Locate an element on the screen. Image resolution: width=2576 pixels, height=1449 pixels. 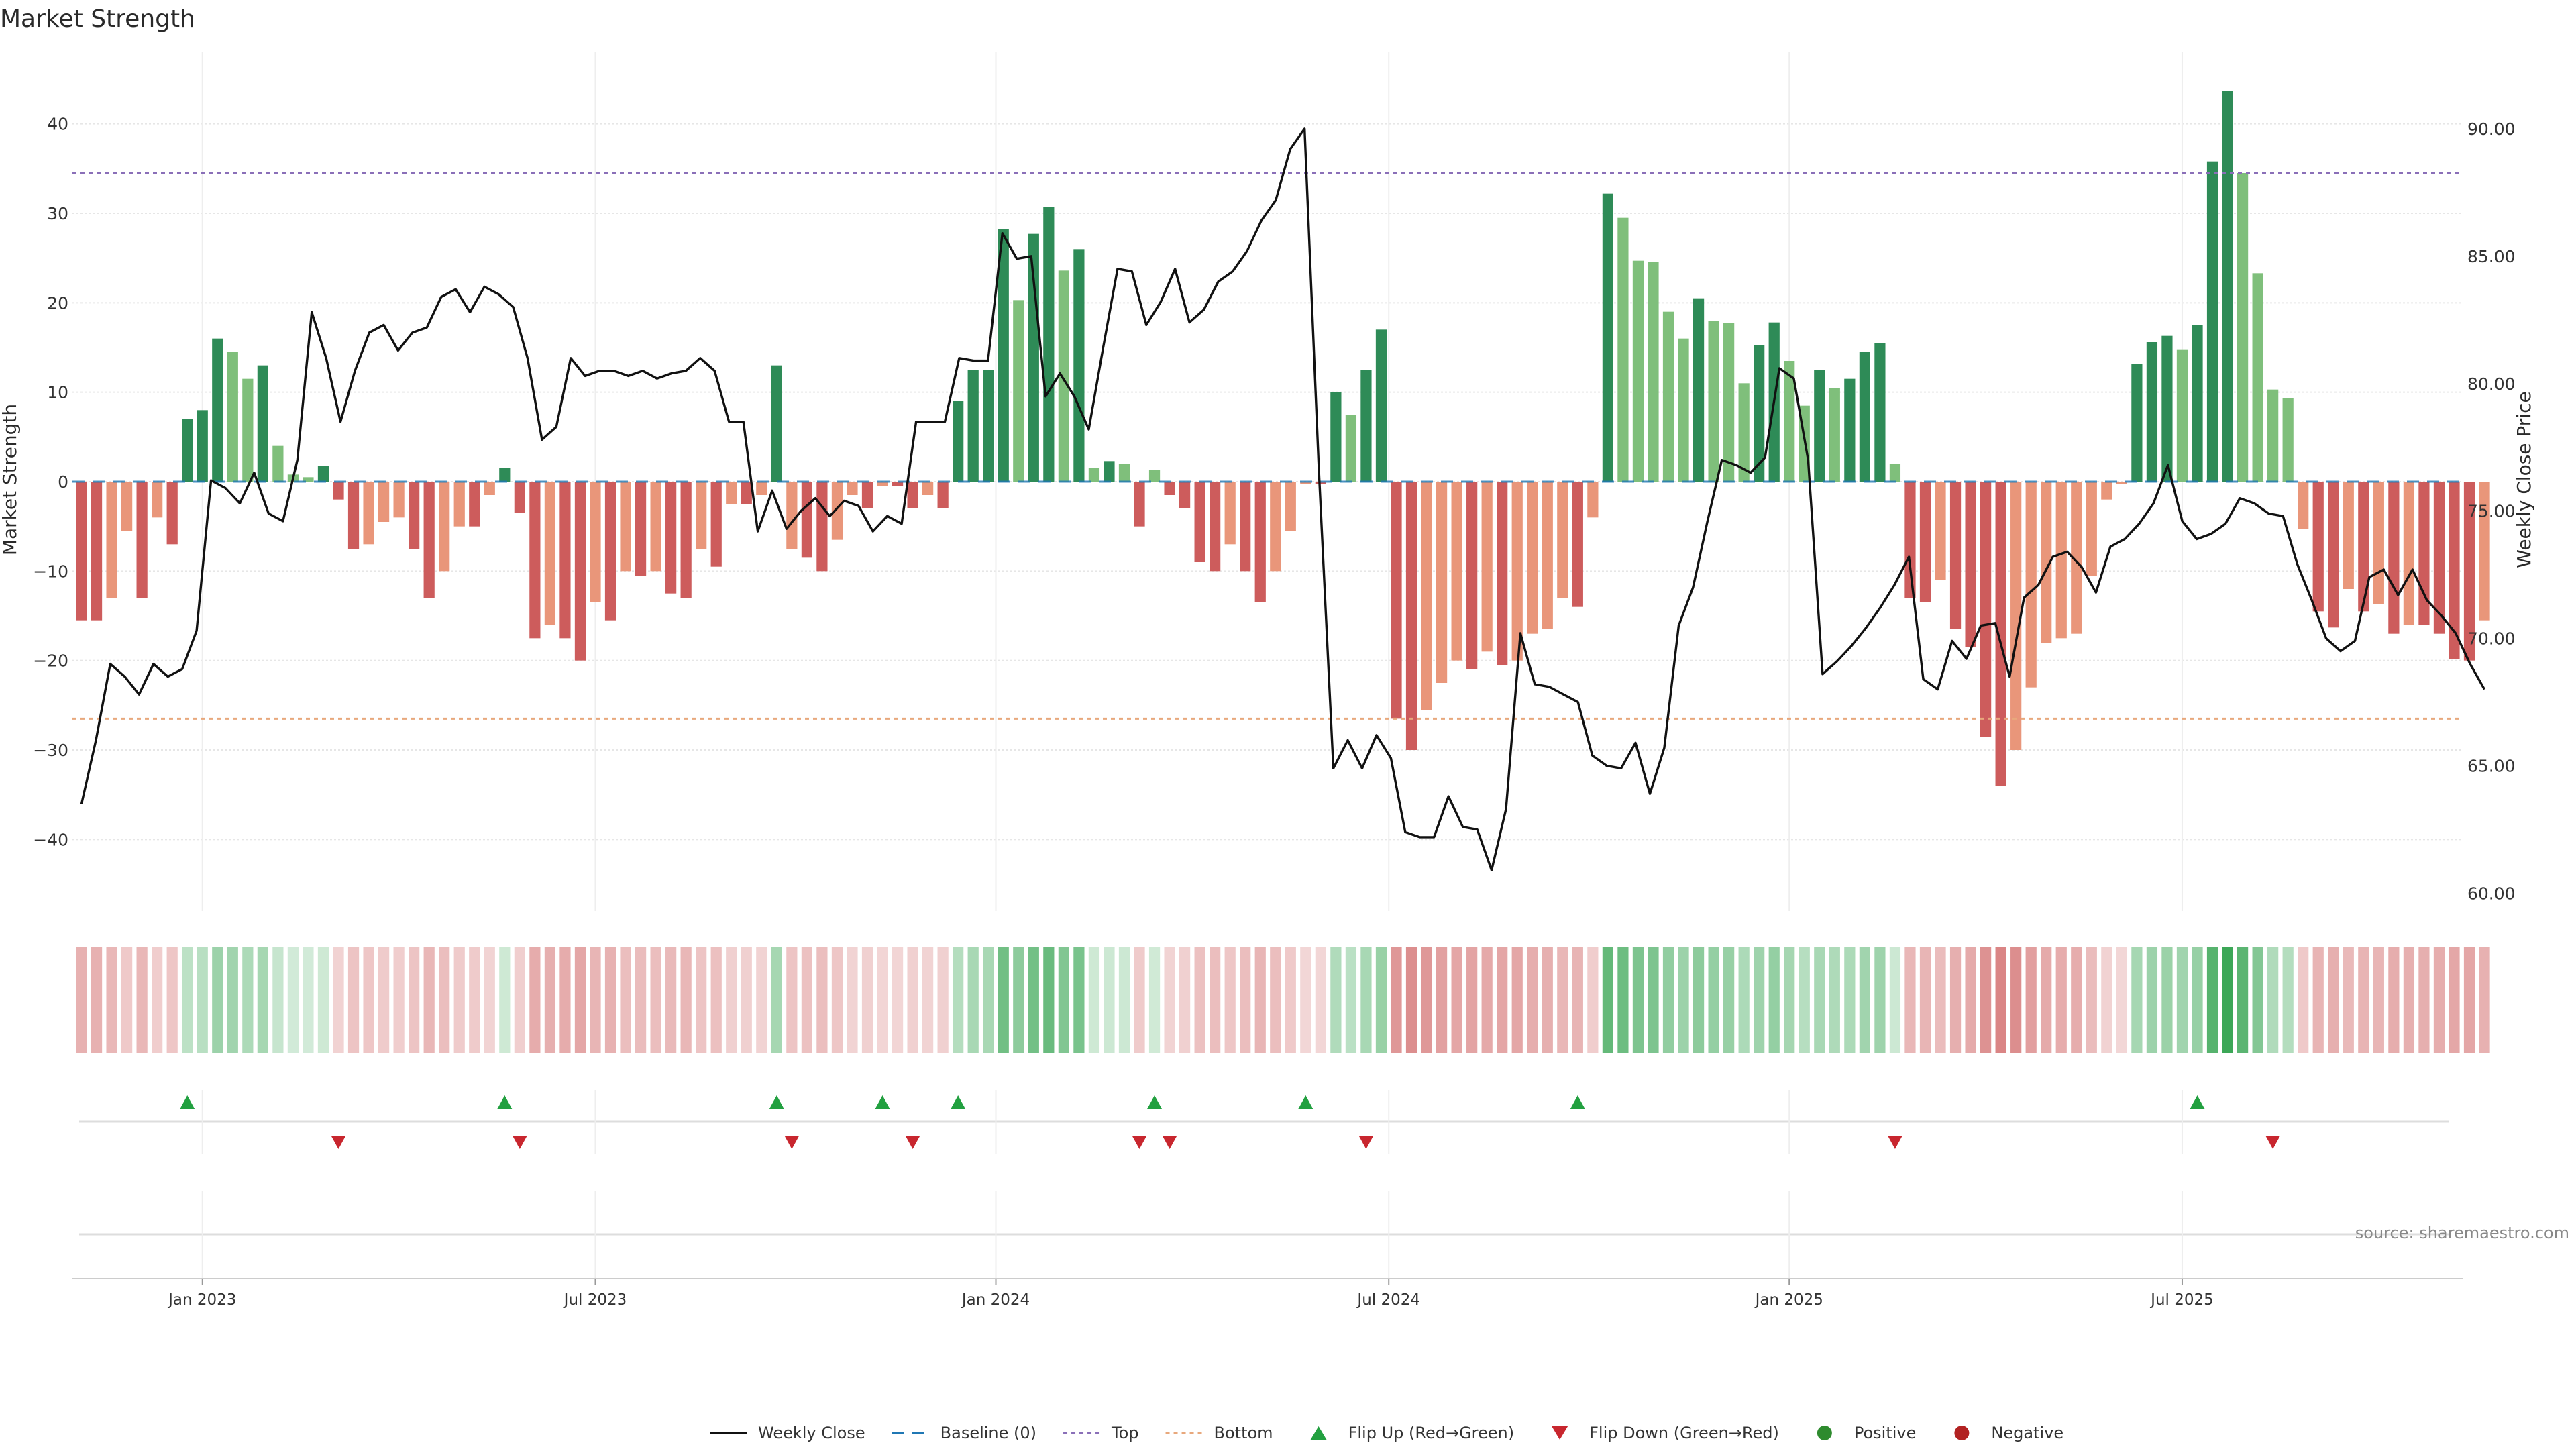
right-tick-label: 65.00 is located at coordinates (2491, 766).